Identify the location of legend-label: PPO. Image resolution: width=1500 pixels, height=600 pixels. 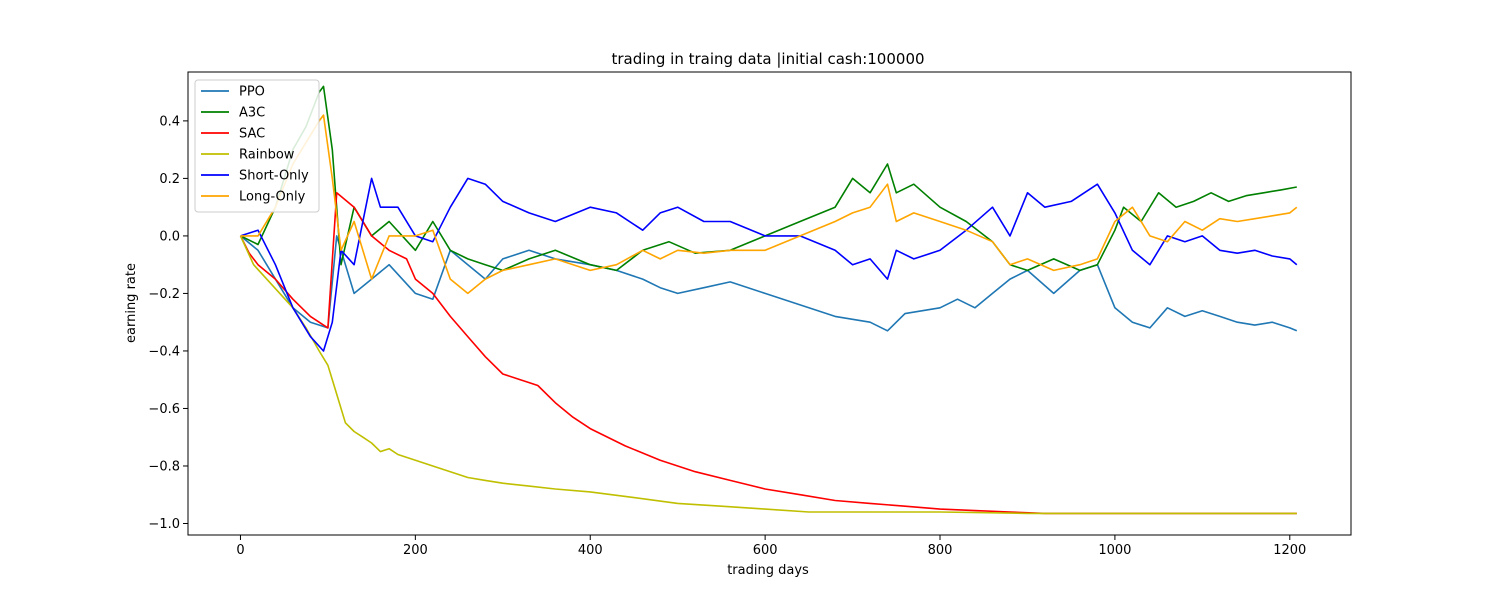
(252, 92).